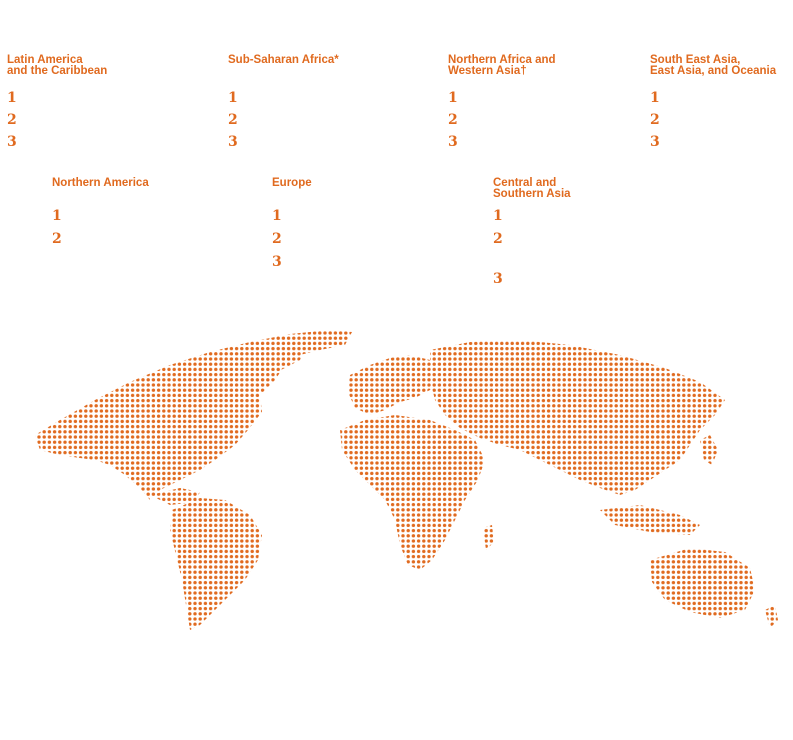 The width and height of the screenshot is (793, 740). What do you see at coordinates (502, 65) in the screenshot?
I see `region-title-northern-africa-western-asia: Northern Africa and Western Asia†` at bounding box center [502, 65].